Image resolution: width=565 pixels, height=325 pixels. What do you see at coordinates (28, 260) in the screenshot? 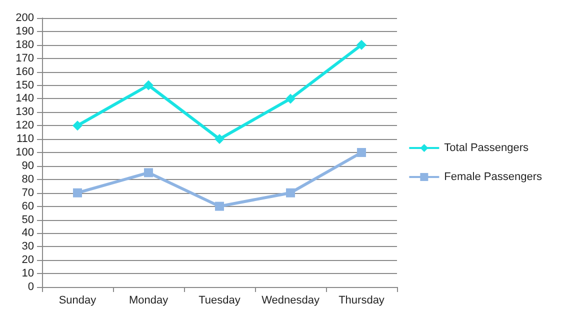
I see `y-tick-label: 20` at bounding box center [28, 260].